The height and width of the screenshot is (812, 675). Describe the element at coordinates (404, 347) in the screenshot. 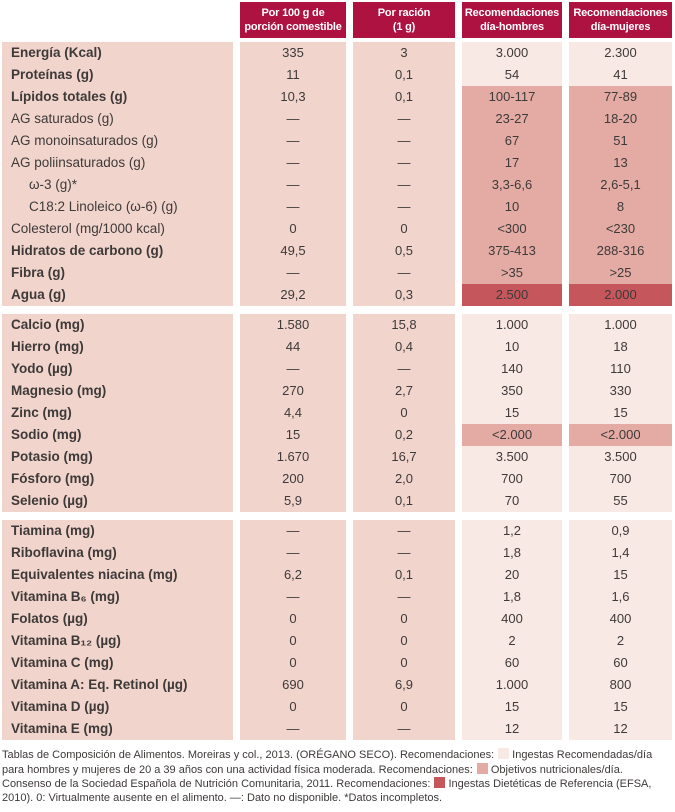

I see `value-per-racion: 0,4` at that location.